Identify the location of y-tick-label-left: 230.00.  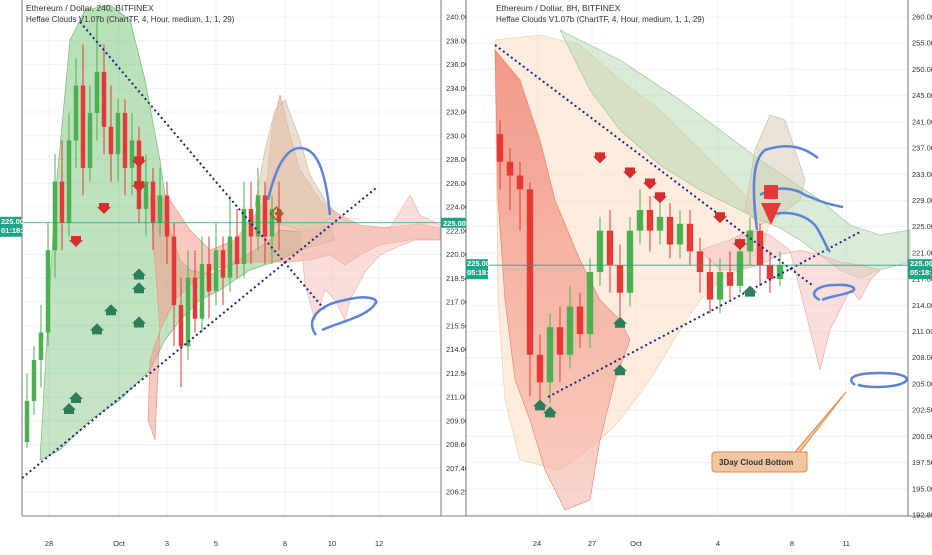
(457, 135).